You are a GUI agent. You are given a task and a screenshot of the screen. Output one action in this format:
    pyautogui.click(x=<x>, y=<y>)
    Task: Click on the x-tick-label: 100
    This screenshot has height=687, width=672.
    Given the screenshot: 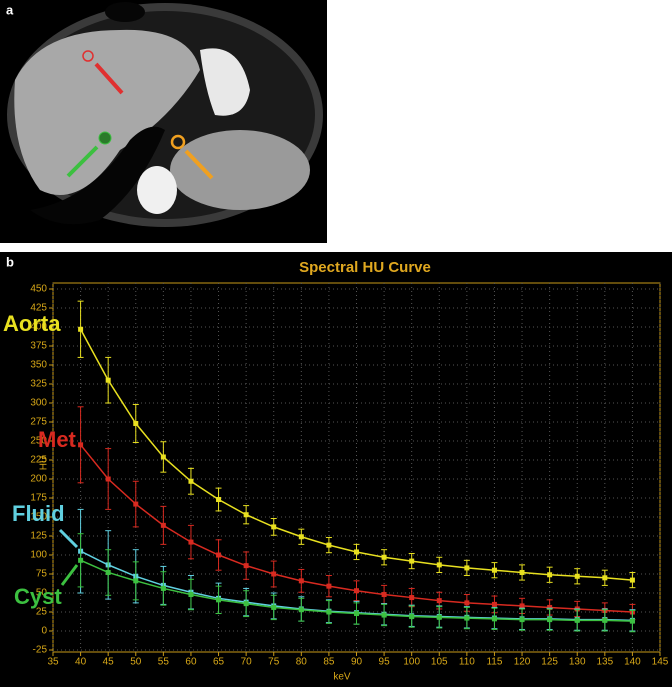 What is the action you would take?
    pyautogui.click(x=411, y=662)
    